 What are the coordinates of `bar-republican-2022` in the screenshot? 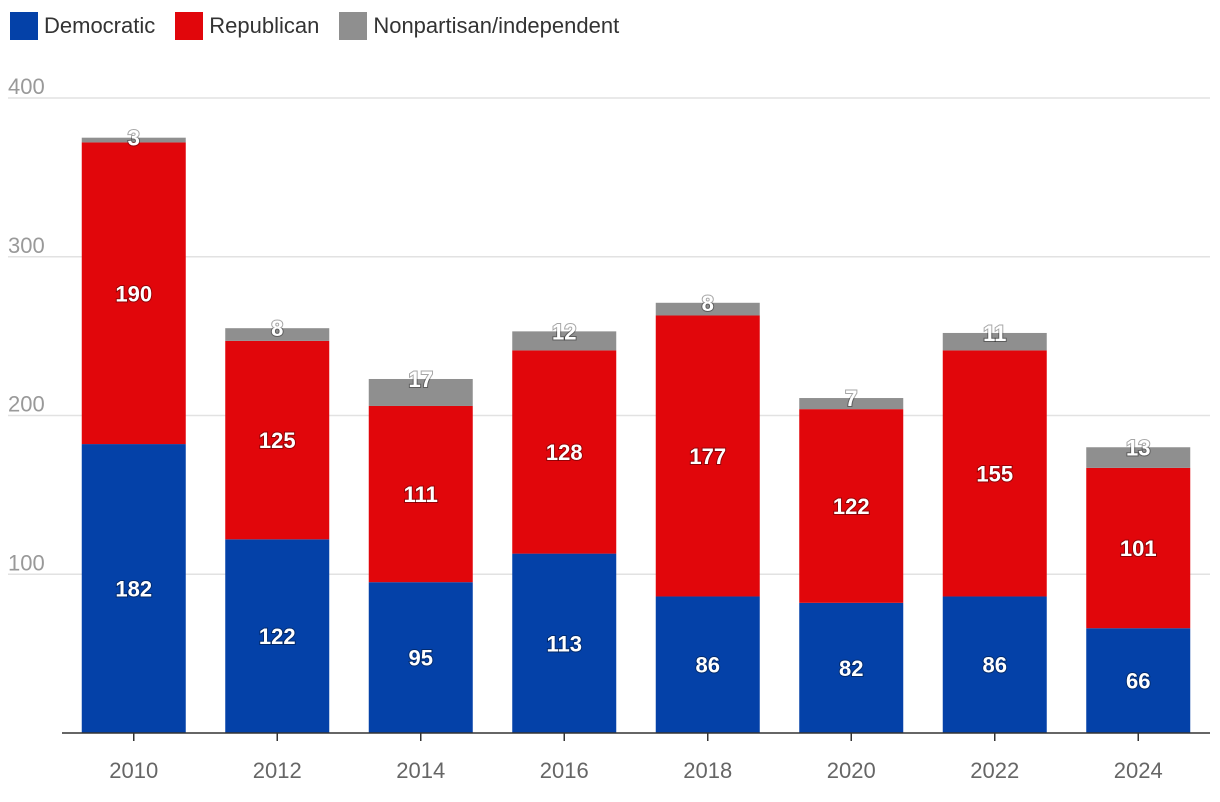 It's located at (994, 473).